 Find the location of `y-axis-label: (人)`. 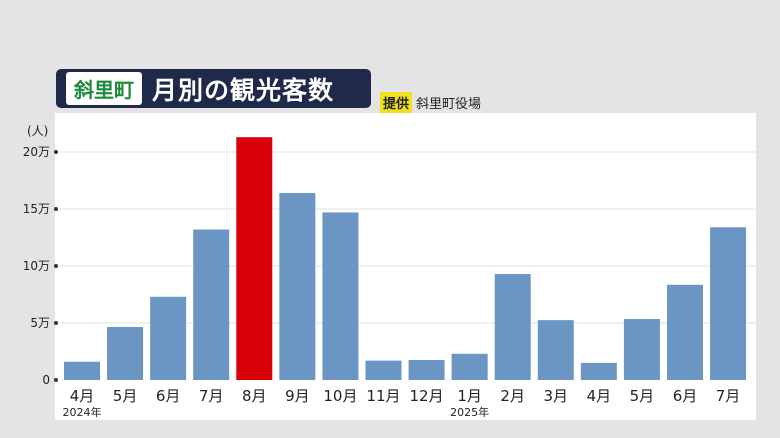

y-axis-label: (人) is located at coordinates (37, 131).